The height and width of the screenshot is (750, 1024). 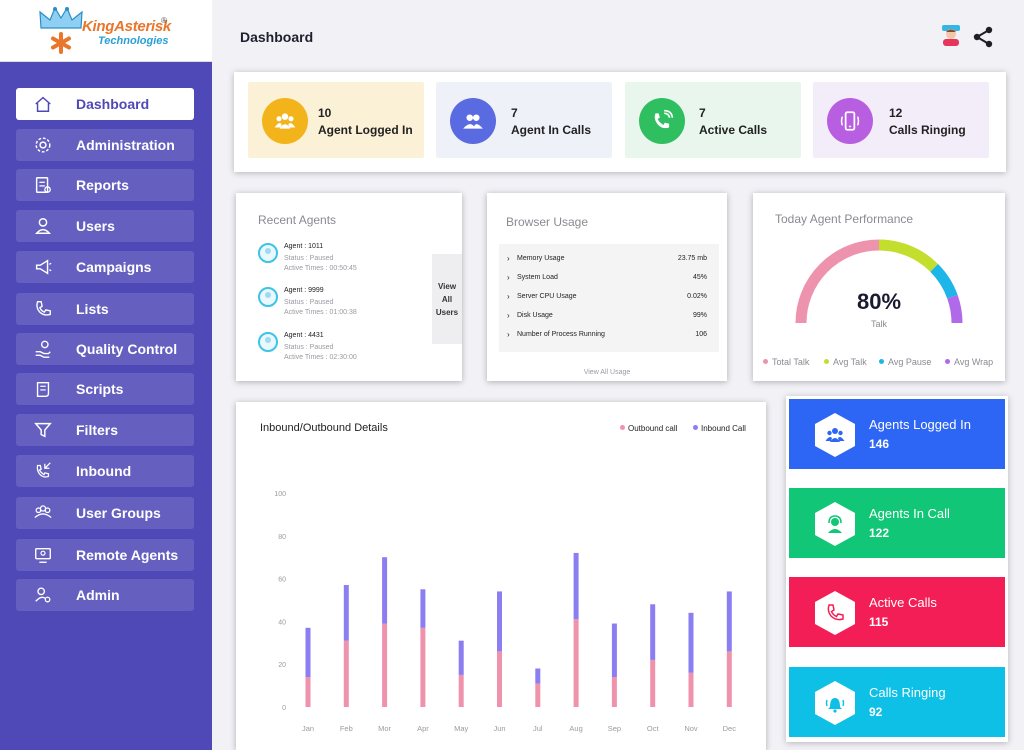 I want to click on legend-inbound-label: Inbound Call, so click(x=723, y=428).